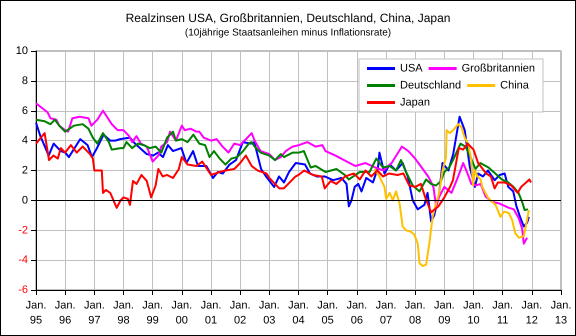 The width and height of the screenshot is (576, 336). What do you see at coordinates (240, 313) in the screenshot?
I see `x-tick-label: Jan. 02` at bounding box center [240, 313].